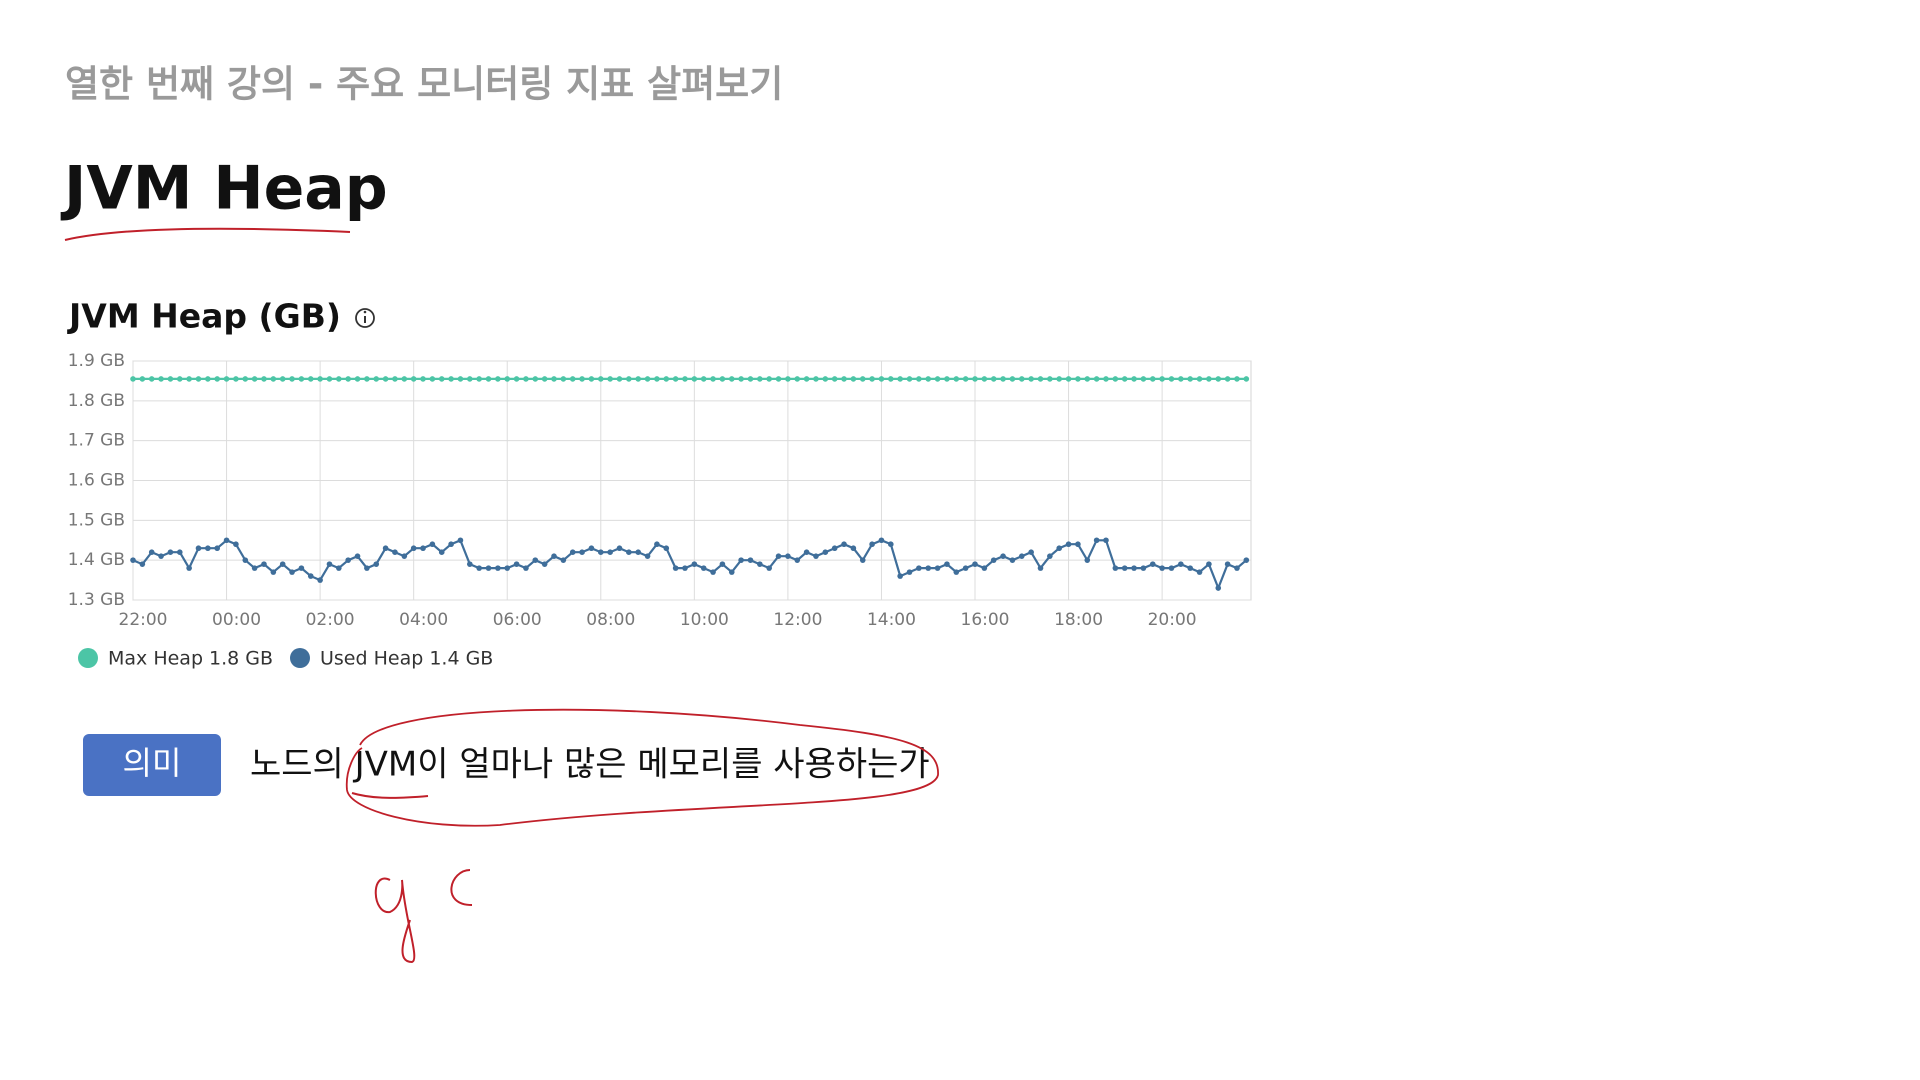  Describe the element at coordinates (1172, 620) in the screenshot. I see `x-tick-label: 20:00` at that location.